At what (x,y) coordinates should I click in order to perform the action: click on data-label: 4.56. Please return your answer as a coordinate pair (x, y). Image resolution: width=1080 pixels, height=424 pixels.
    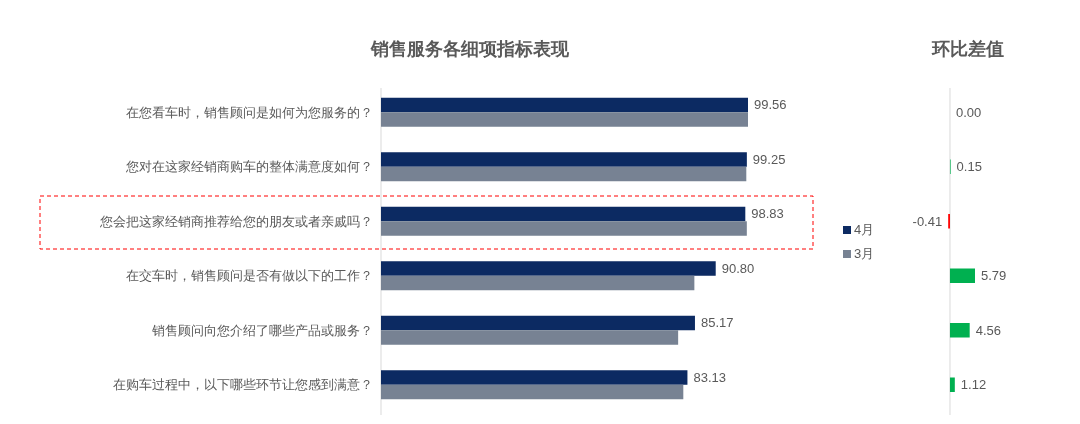
    Looking at the image, I should click on (988, 330).